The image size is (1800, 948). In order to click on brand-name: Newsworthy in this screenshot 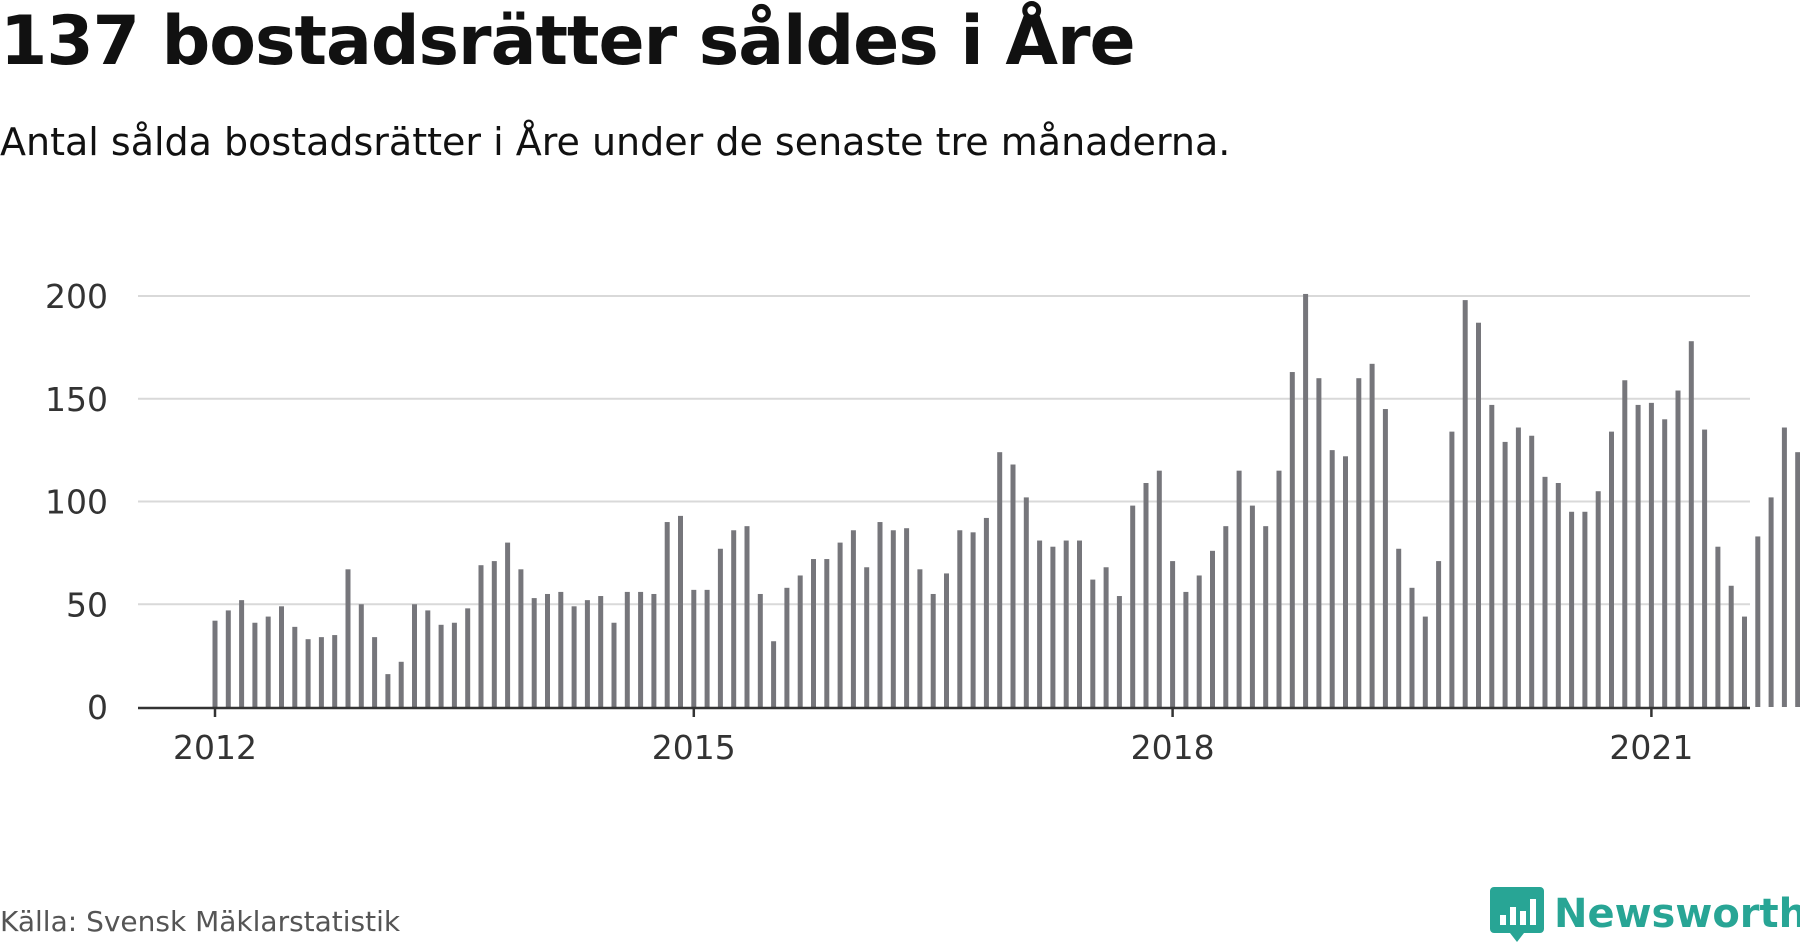, I will do `click(1677, 914)`.